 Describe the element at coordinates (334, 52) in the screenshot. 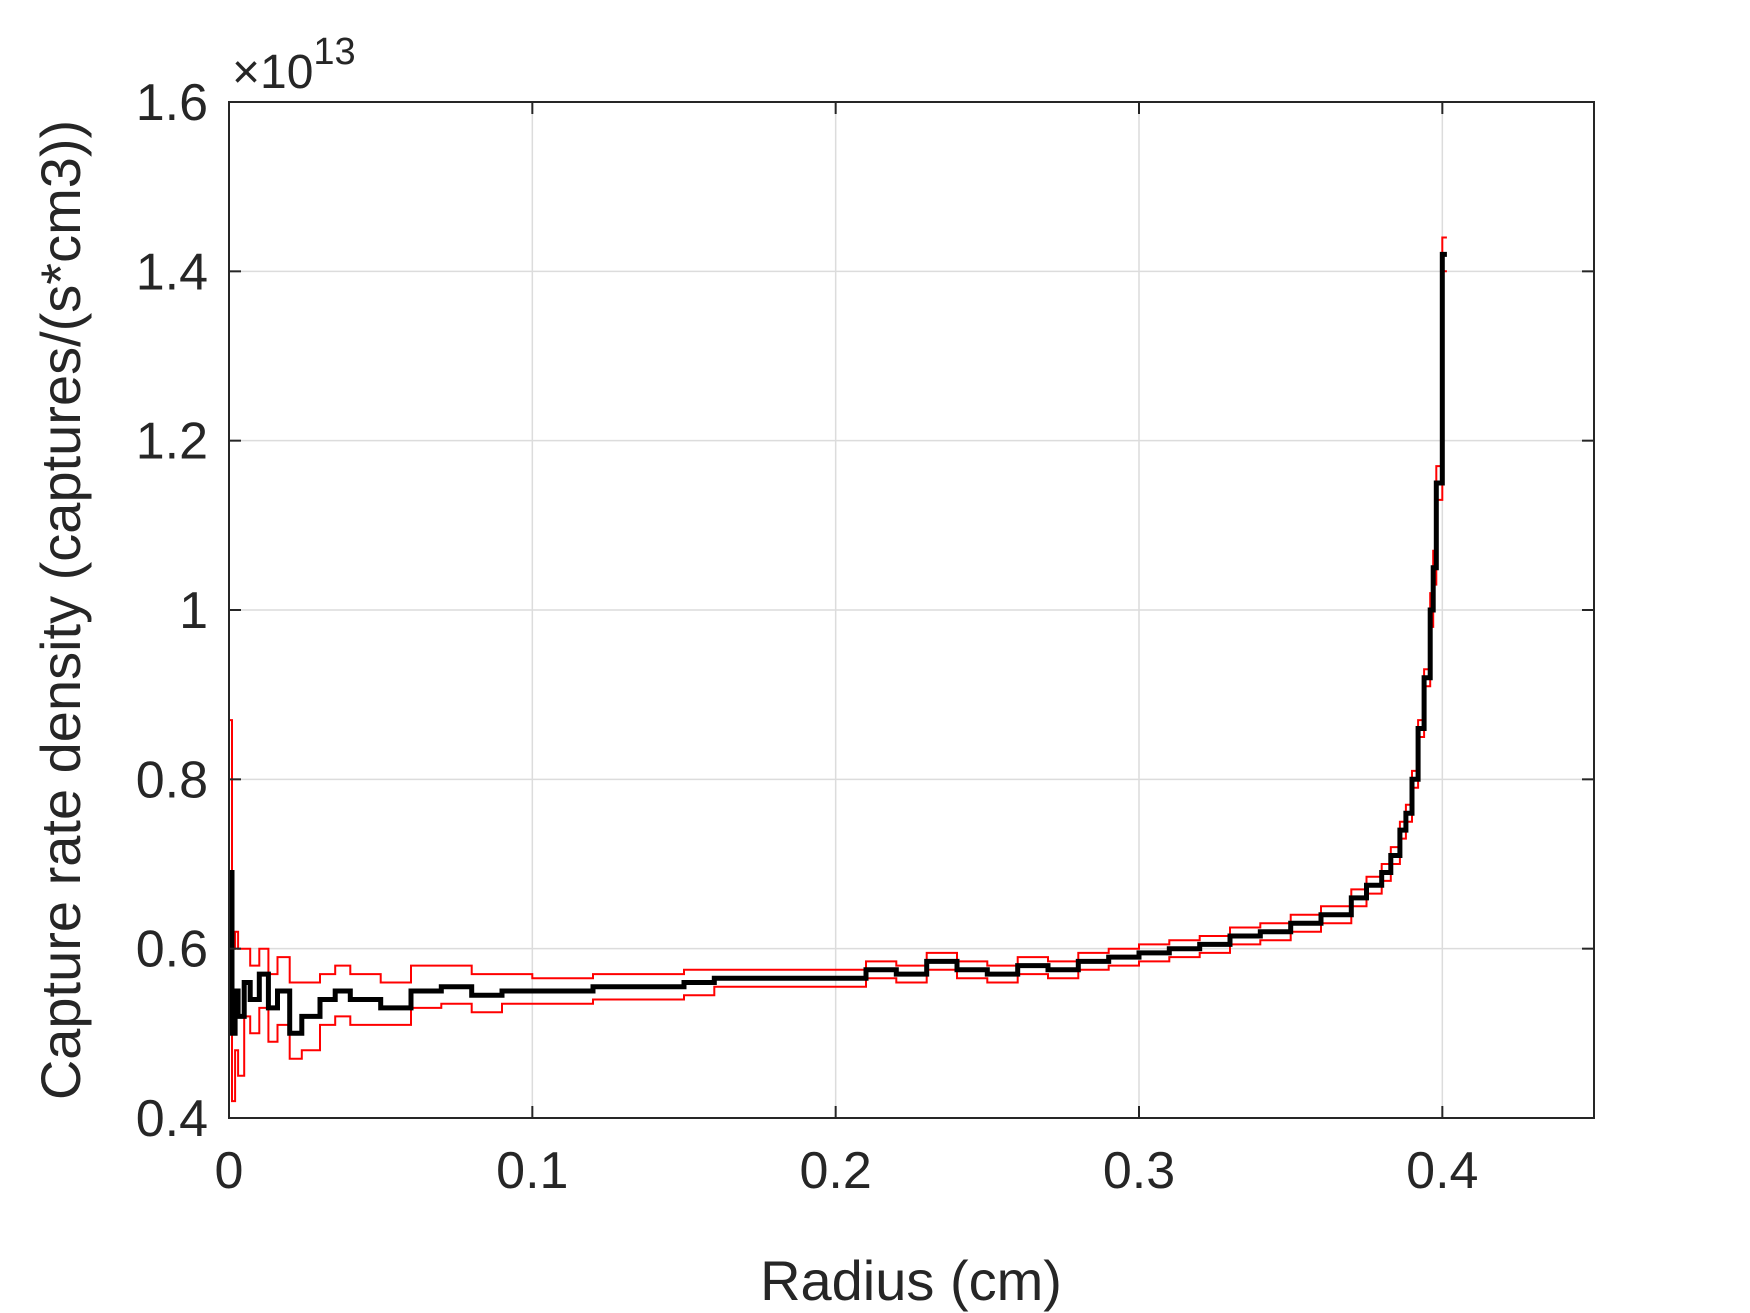

I see `y-multiplier-exponent: 13` at that location.